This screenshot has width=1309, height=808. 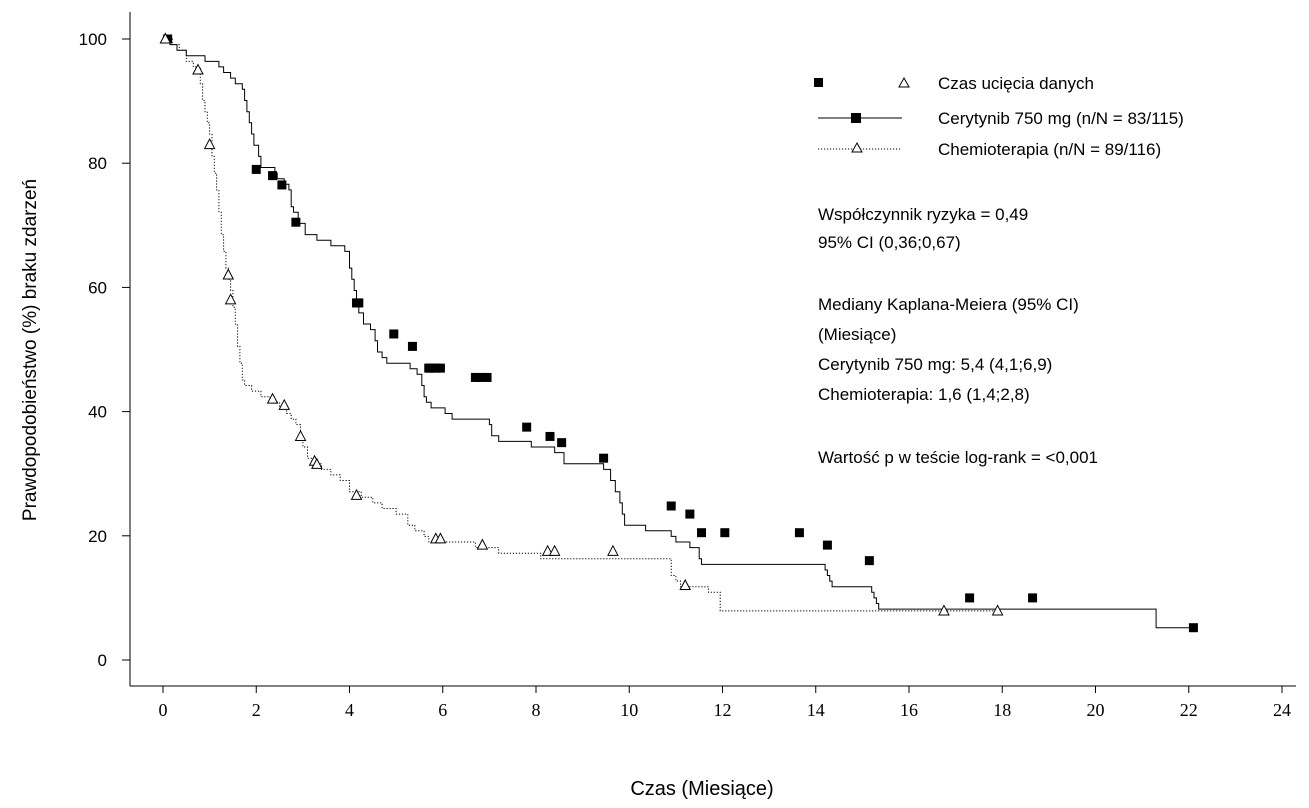 What do you see at coordinates (723, 710) in the screenshot?
I see `x-tick-label: 12` at bounding box center [723, 710].